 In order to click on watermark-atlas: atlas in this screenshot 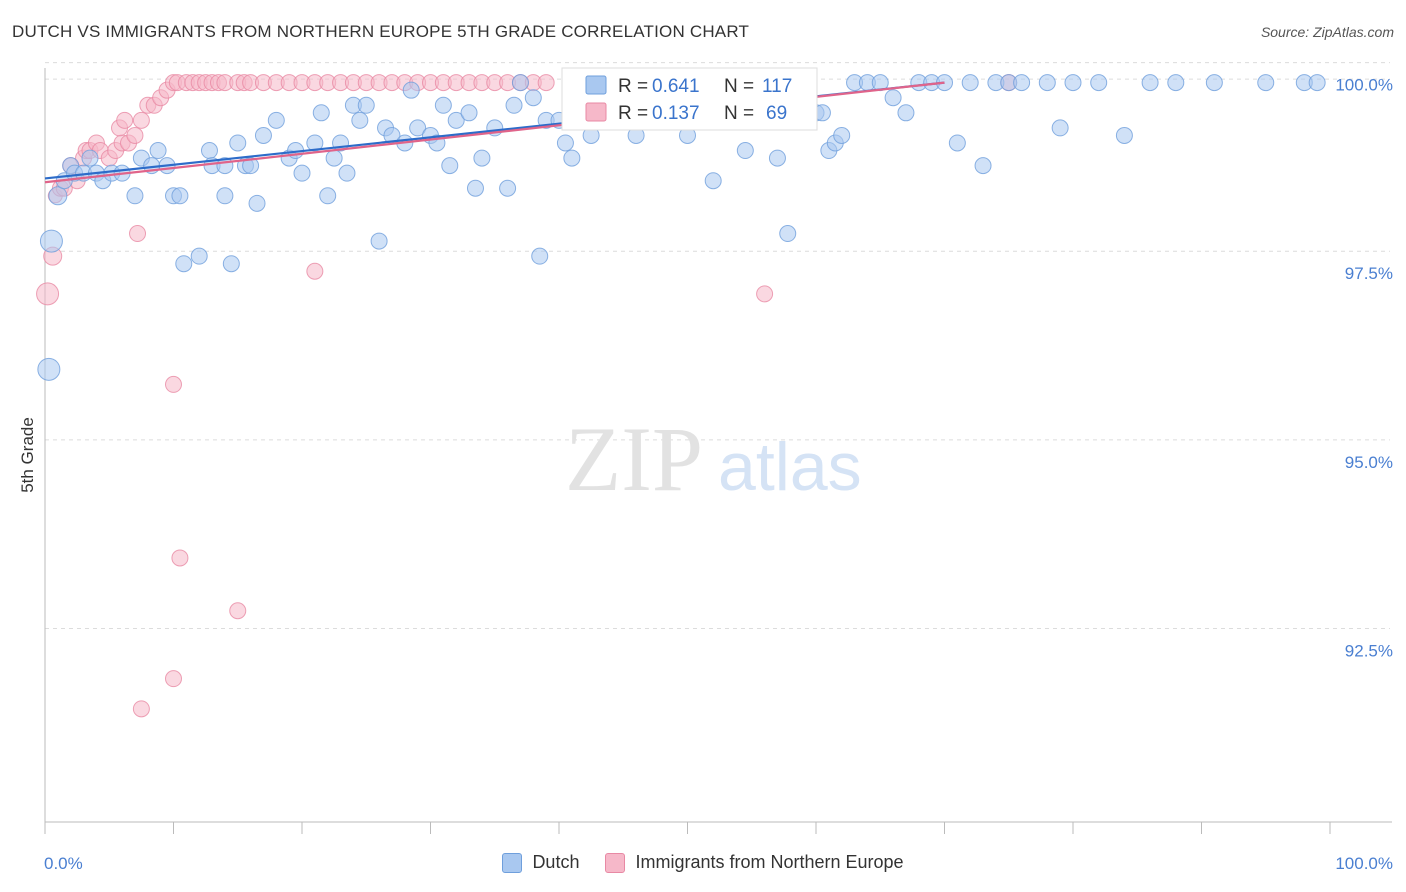, I will do `click(790, 467)`.